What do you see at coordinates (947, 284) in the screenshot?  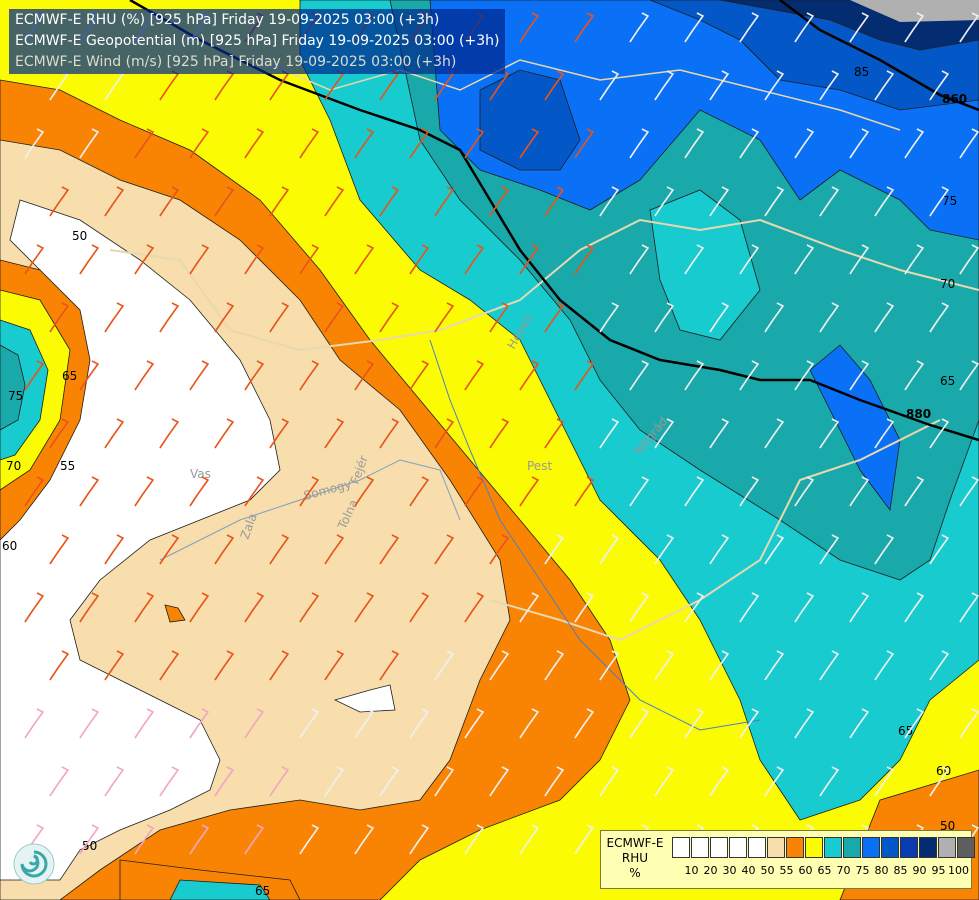 I see `rhu-label: 70` at bounding box center [947, 284].